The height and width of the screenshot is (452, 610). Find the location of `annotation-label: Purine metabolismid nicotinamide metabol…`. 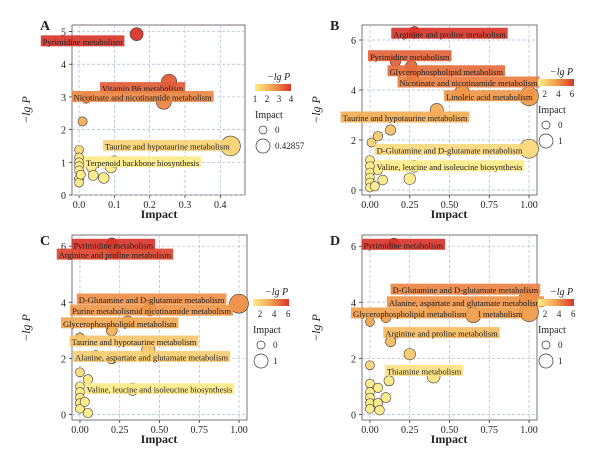

annotation-label: Purine metabolismid nicotinamide metabol… is located at coordinates (151, 311).